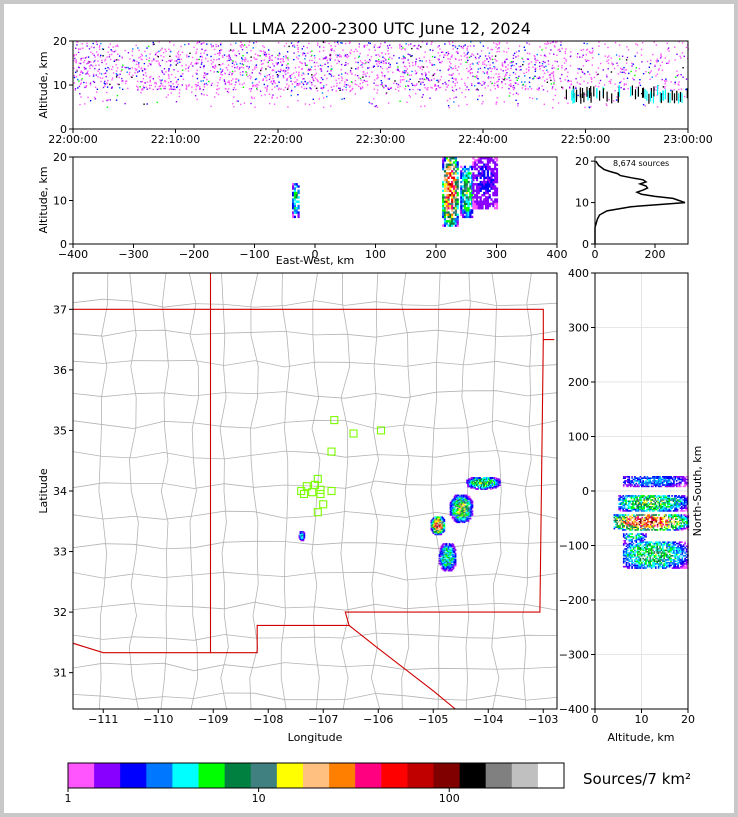 This screenshot has width=738, height=817. Describe the element at coordinates (60, 157) in the screenshot. I see `ew-altitude-ytick-label: 20` at that location.